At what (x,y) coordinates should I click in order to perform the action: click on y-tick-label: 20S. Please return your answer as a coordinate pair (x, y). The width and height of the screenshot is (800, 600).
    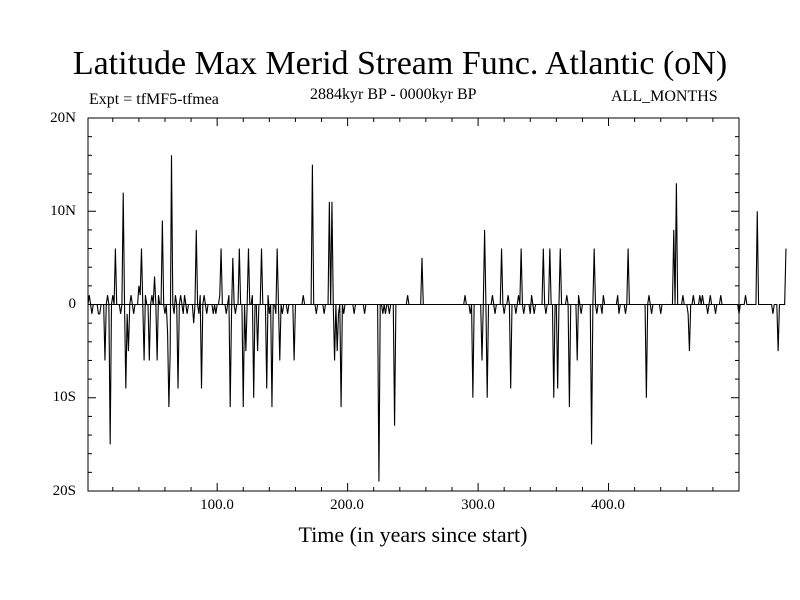
    Looking at the image, I should click on (64, 491).